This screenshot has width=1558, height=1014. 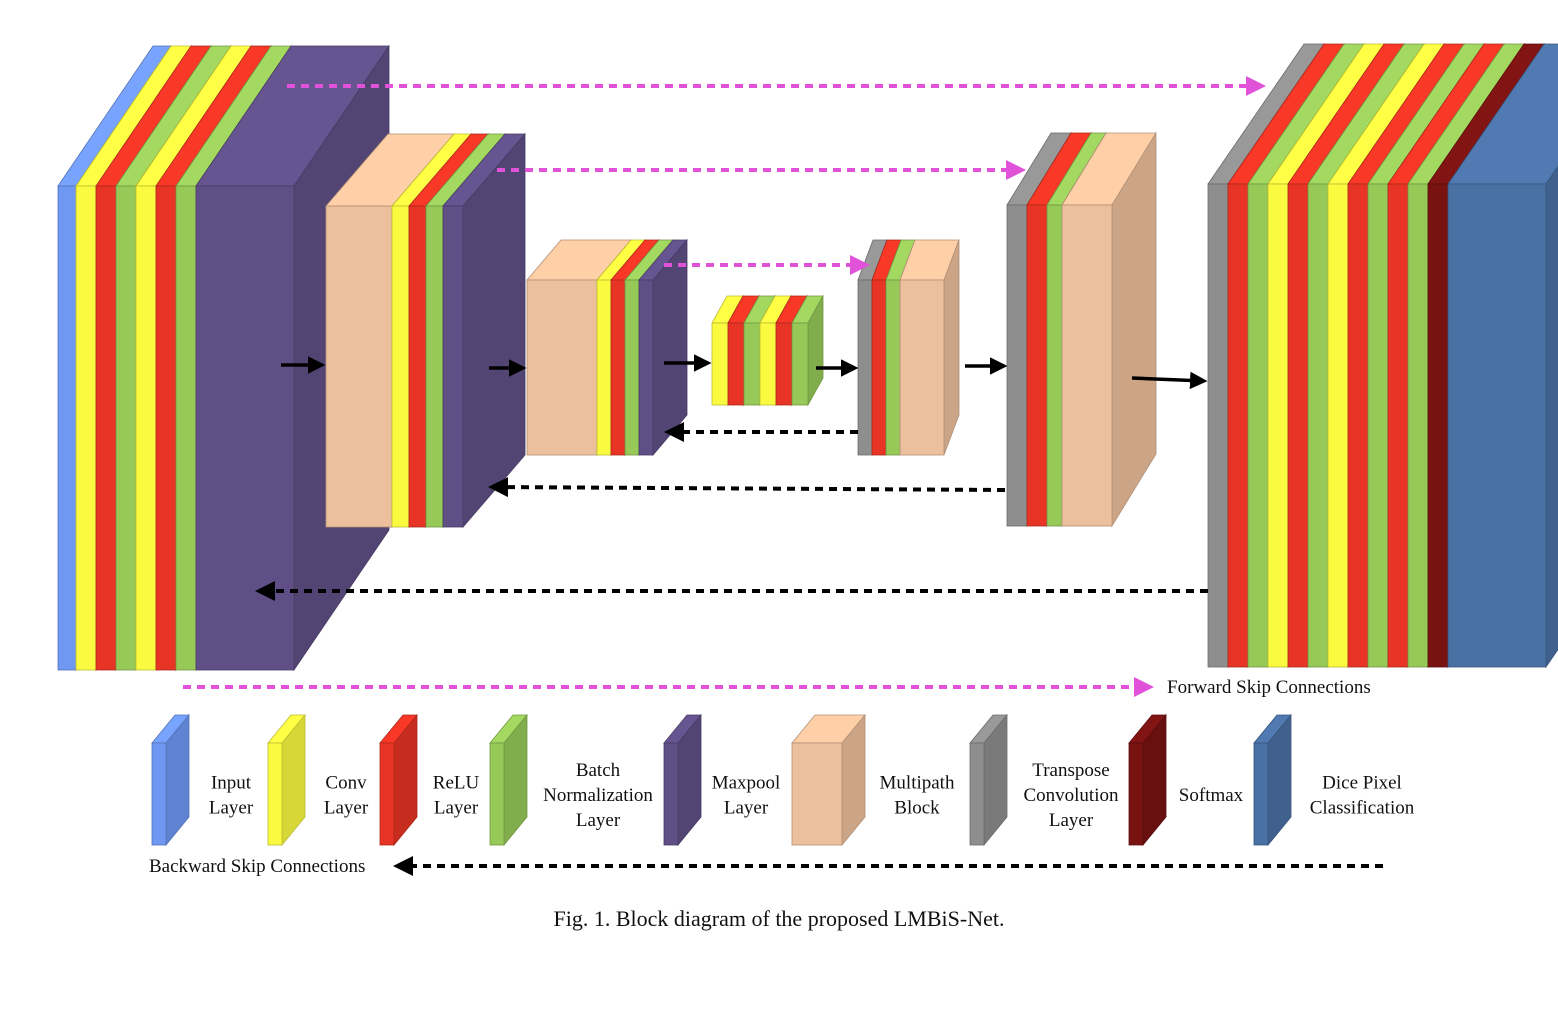 I want to click on legend-backward-label: Backward Skip Connections, so click(x=257, y=866).